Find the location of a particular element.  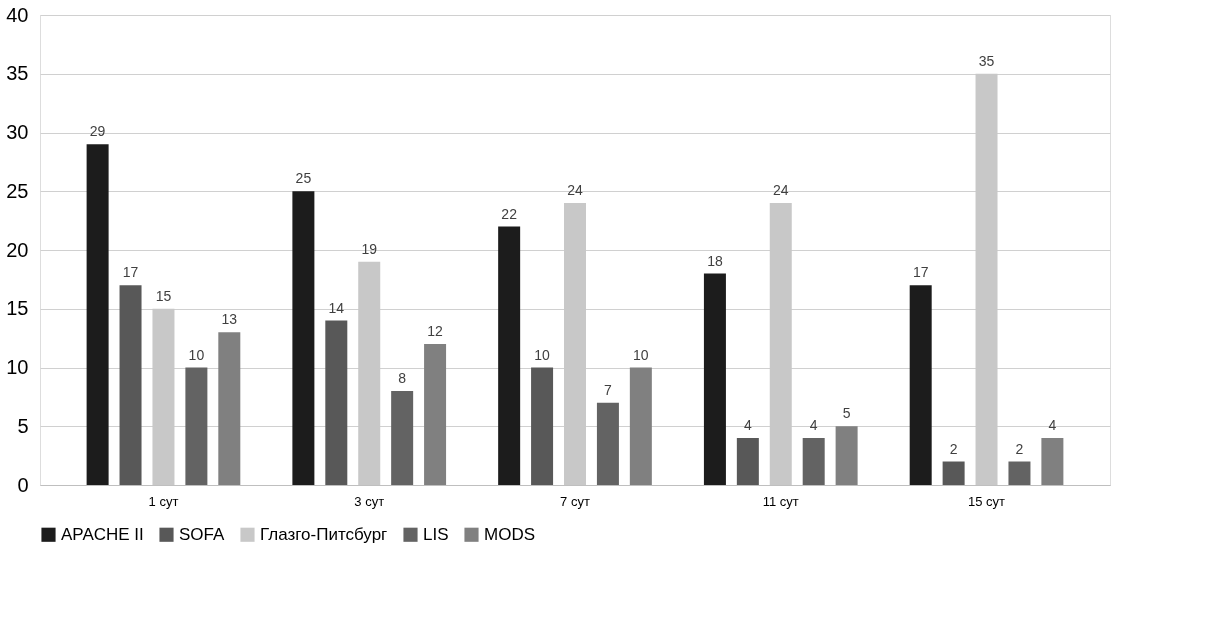

x-tick-label: 15 сут is located at coordinates (987, 501).